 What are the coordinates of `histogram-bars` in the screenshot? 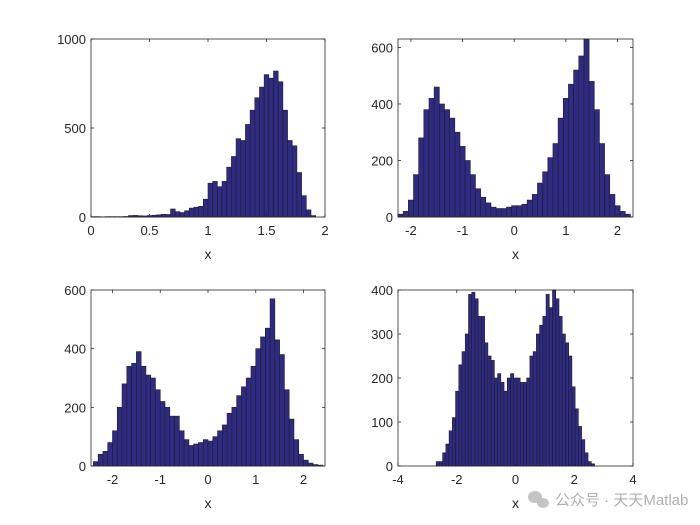 It's located at (515, 378).